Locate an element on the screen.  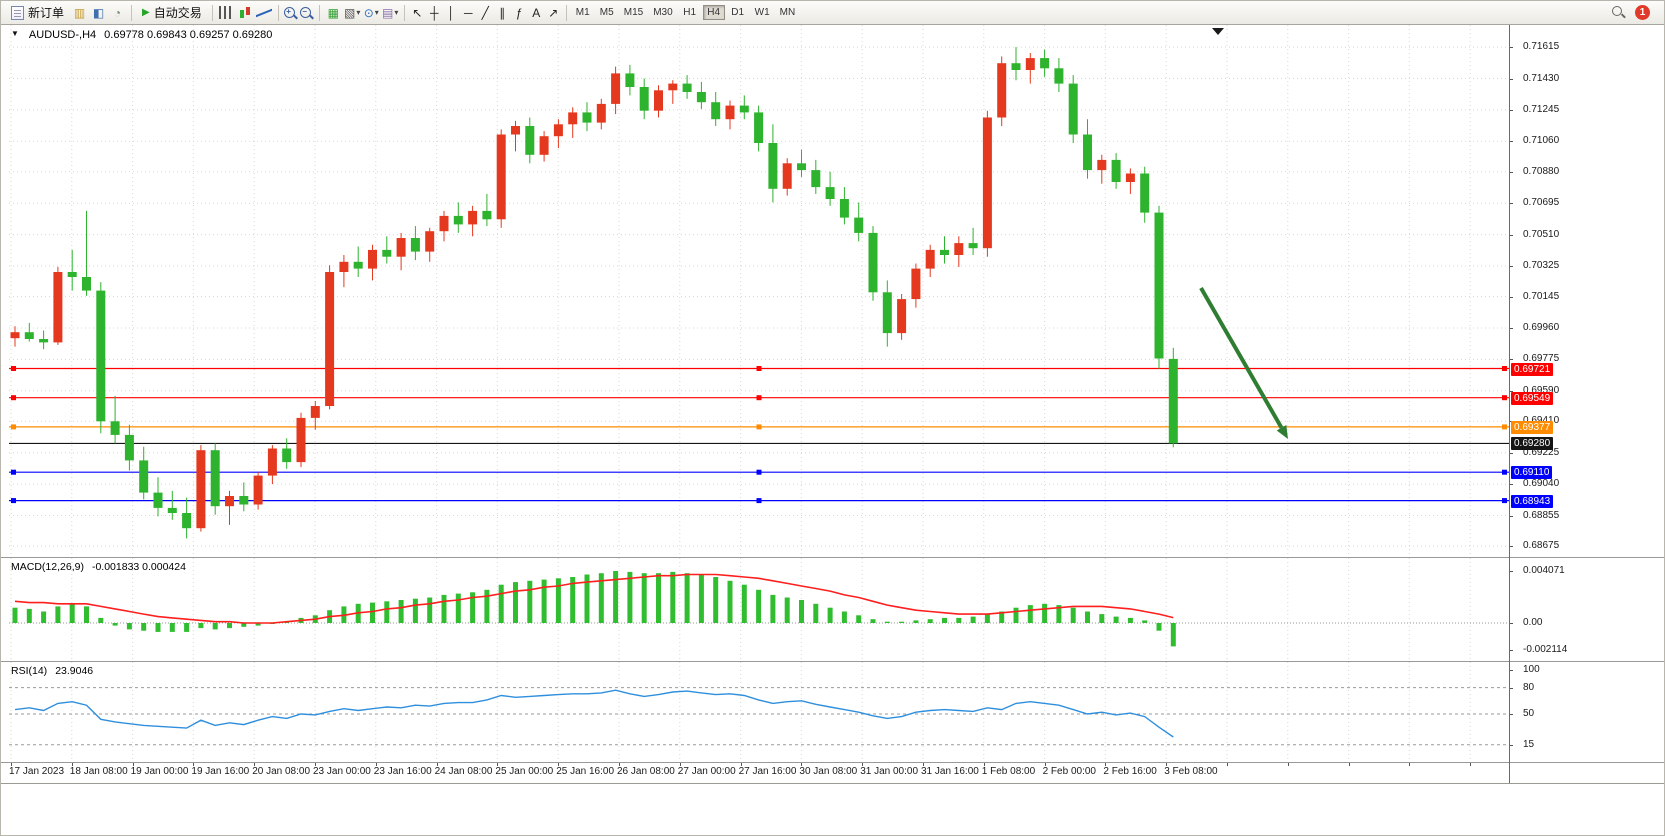
time-axis-label: 18 Jan 08:00 is located at coordinates (98, 771).